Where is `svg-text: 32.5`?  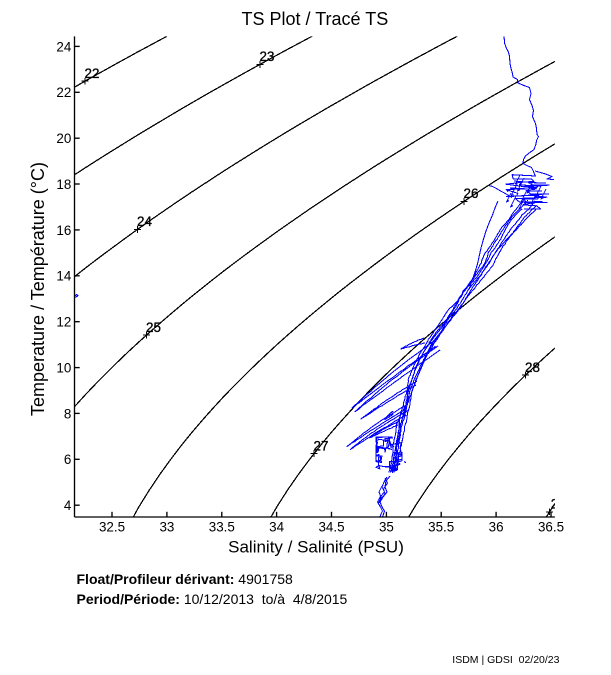
svg-text: 32.5 is located at coordinates (112, 527).